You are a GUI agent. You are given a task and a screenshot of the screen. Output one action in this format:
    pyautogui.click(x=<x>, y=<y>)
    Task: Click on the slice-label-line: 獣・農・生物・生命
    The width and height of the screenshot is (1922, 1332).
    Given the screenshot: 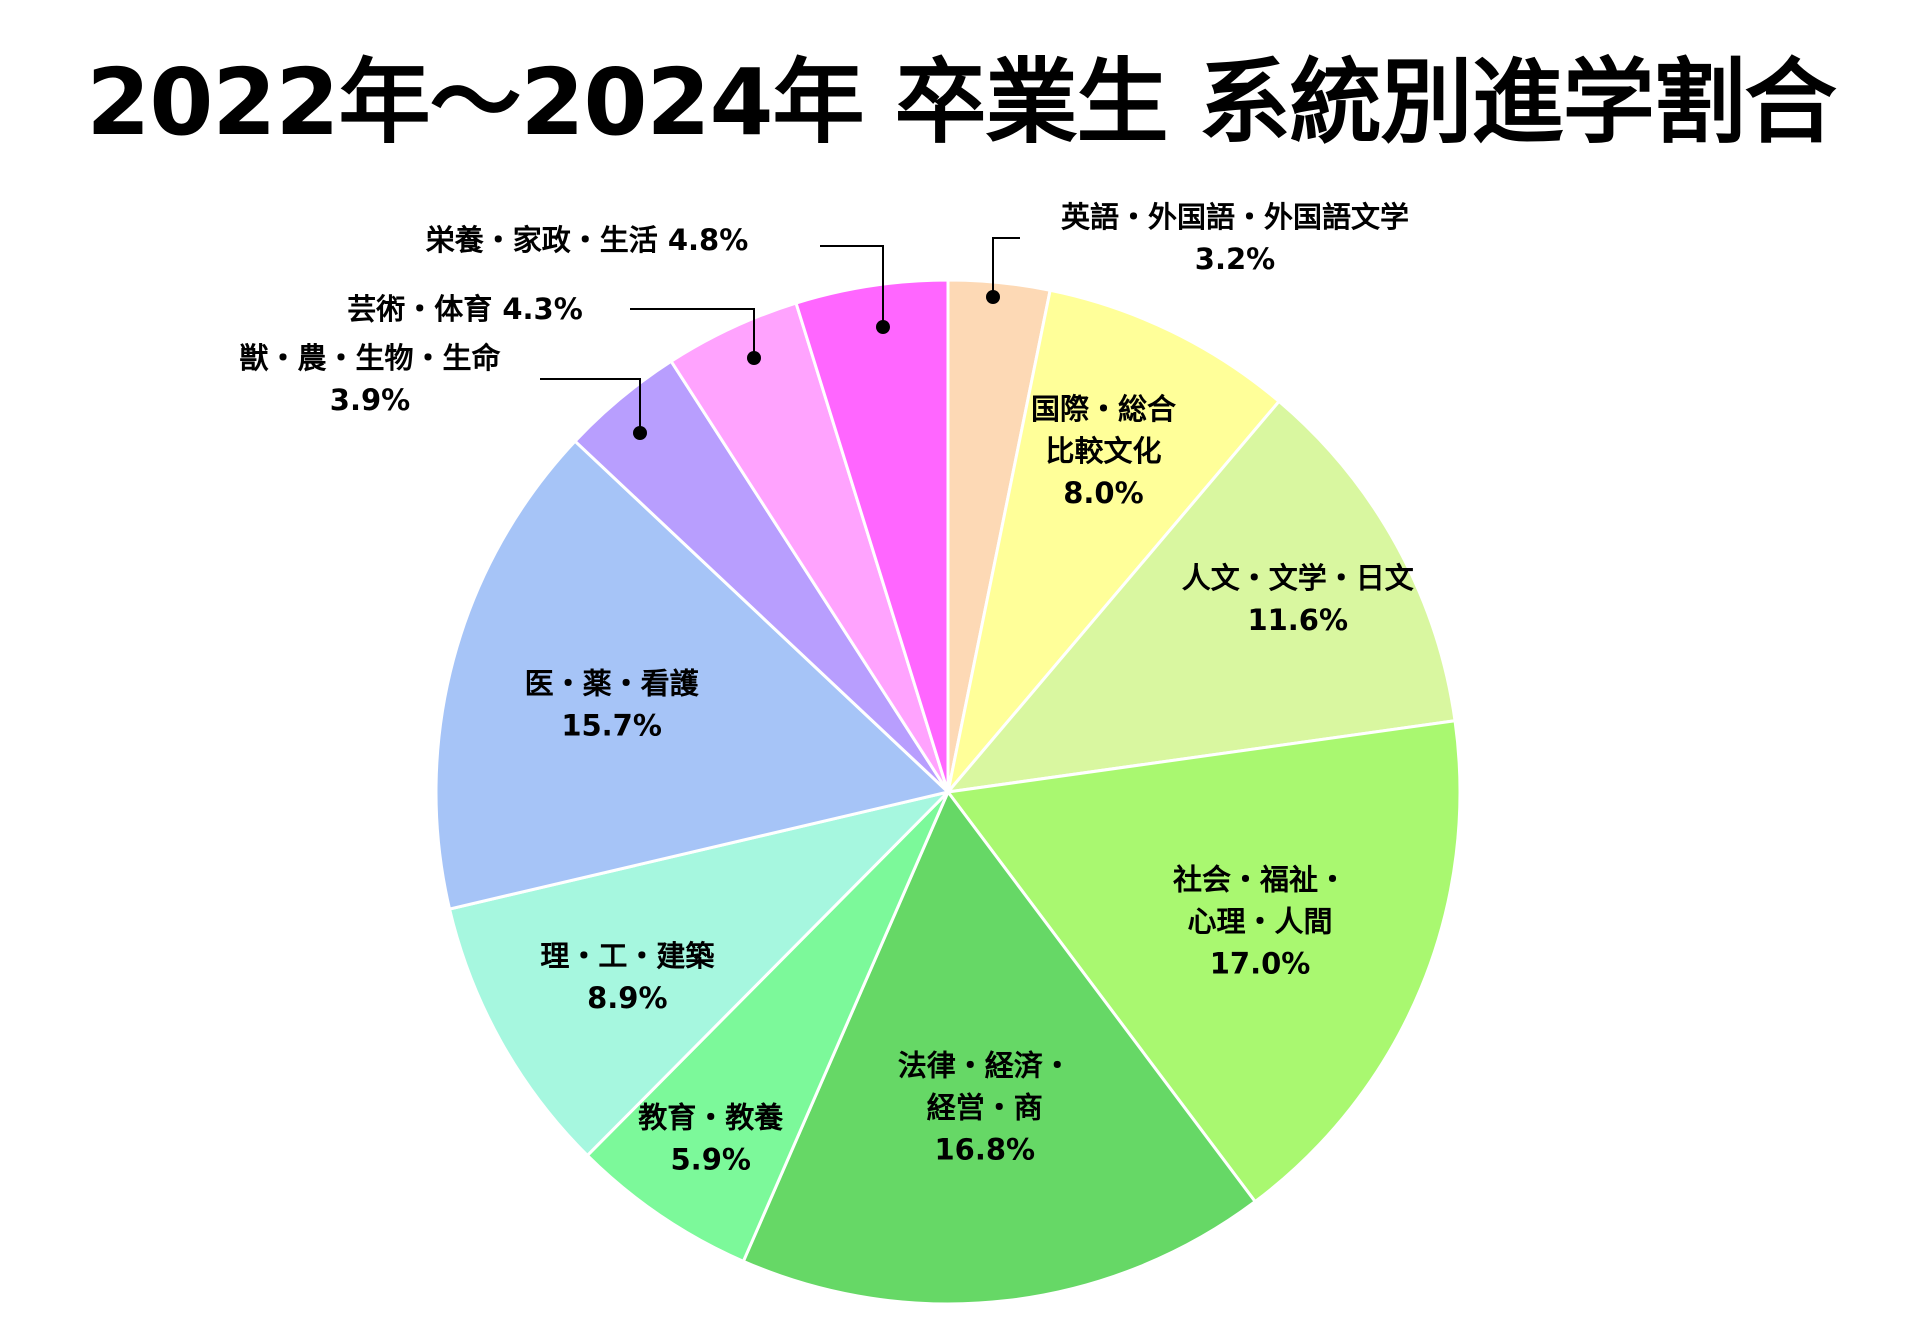 What is the action you would take?
    pyautogui.click(x=370, y=358)
    